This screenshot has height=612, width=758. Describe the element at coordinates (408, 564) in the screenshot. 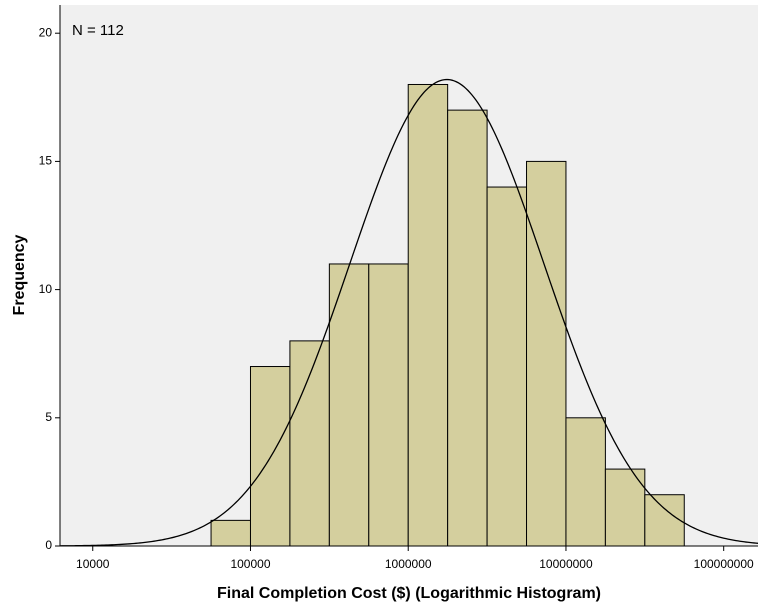

I see `x-tick-label: 1000000` at that location.